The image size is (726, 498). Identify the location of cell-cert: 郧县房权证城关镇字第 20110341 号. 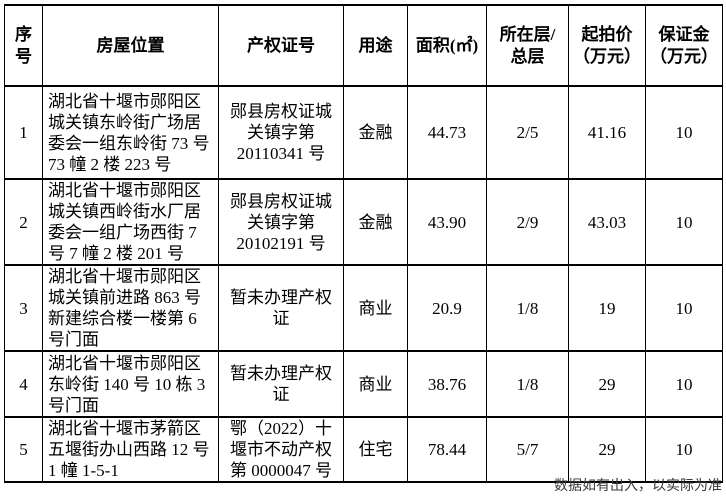
(281, 132).